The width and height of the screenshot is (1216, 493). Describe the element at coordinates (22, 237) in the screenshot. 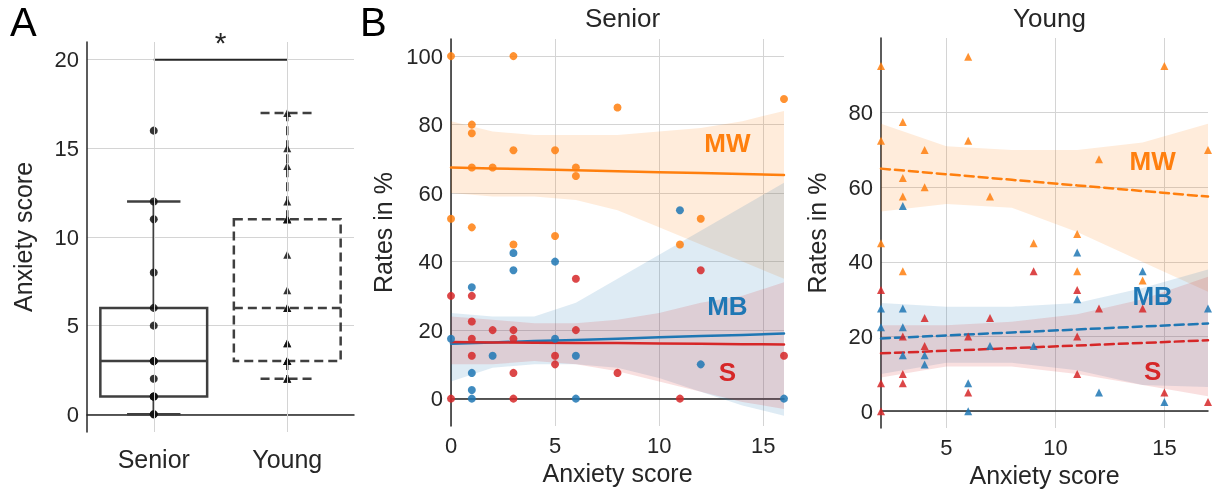

I see `y-axis-title: Anxiety score` at that location.